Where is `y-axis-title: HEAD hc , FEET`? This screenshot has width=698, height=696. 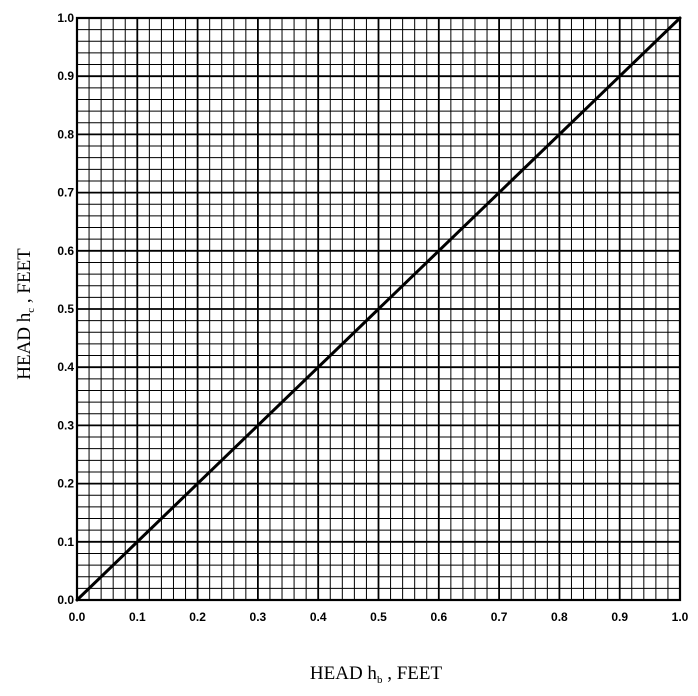
y-axis-title: HEAD hc , FEET is located at coordinates (25, 314).